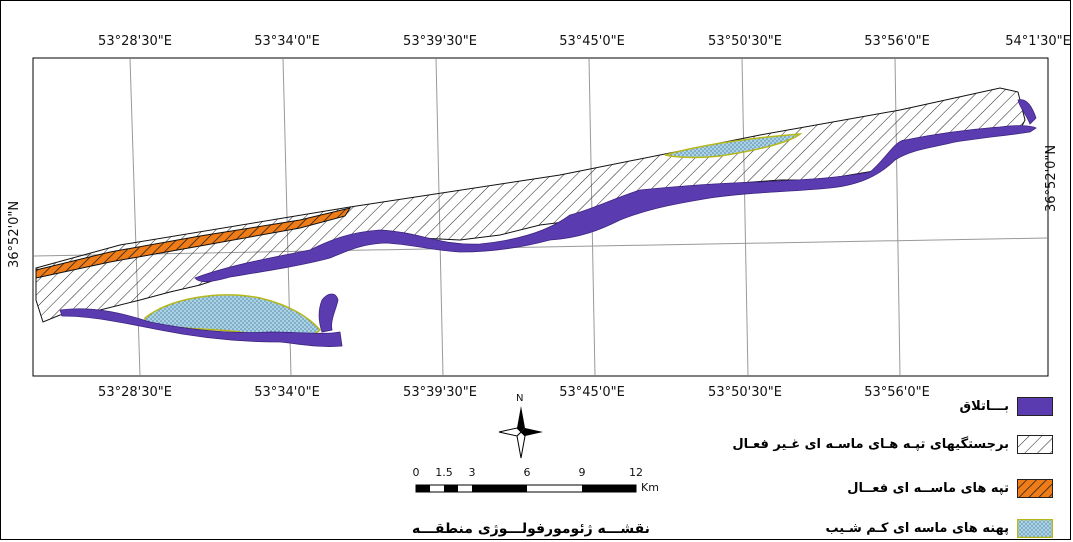 The height and width of the screenshot is (542, 1073). What do you see at coordinates (135, 392) in the screenshot?
I see `bottom-coord-label: 53°28'30"E` at bounding box center [135, 392].